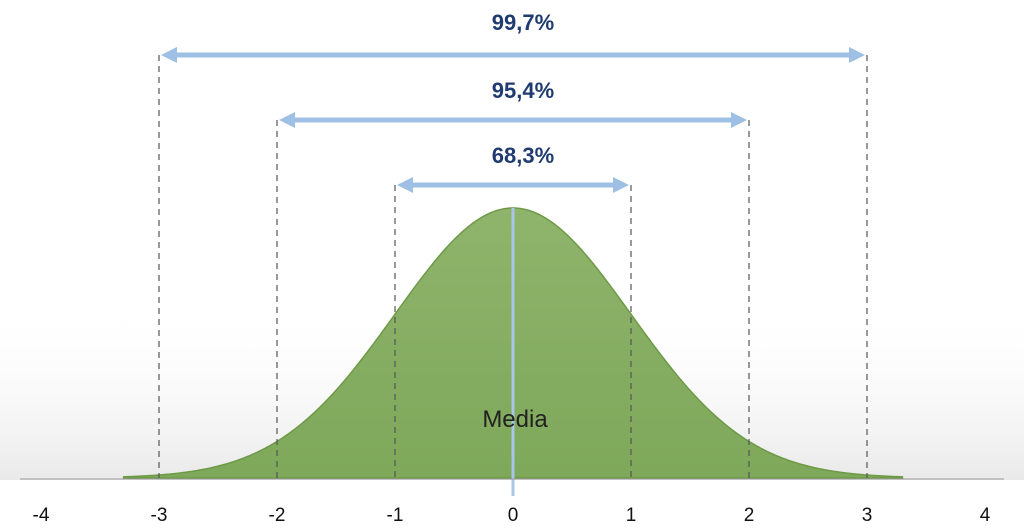  What do you see at coordinates (513, 515) in the screenshot?
I see `x-tick-label: 0` at bounding box center [513, 515].